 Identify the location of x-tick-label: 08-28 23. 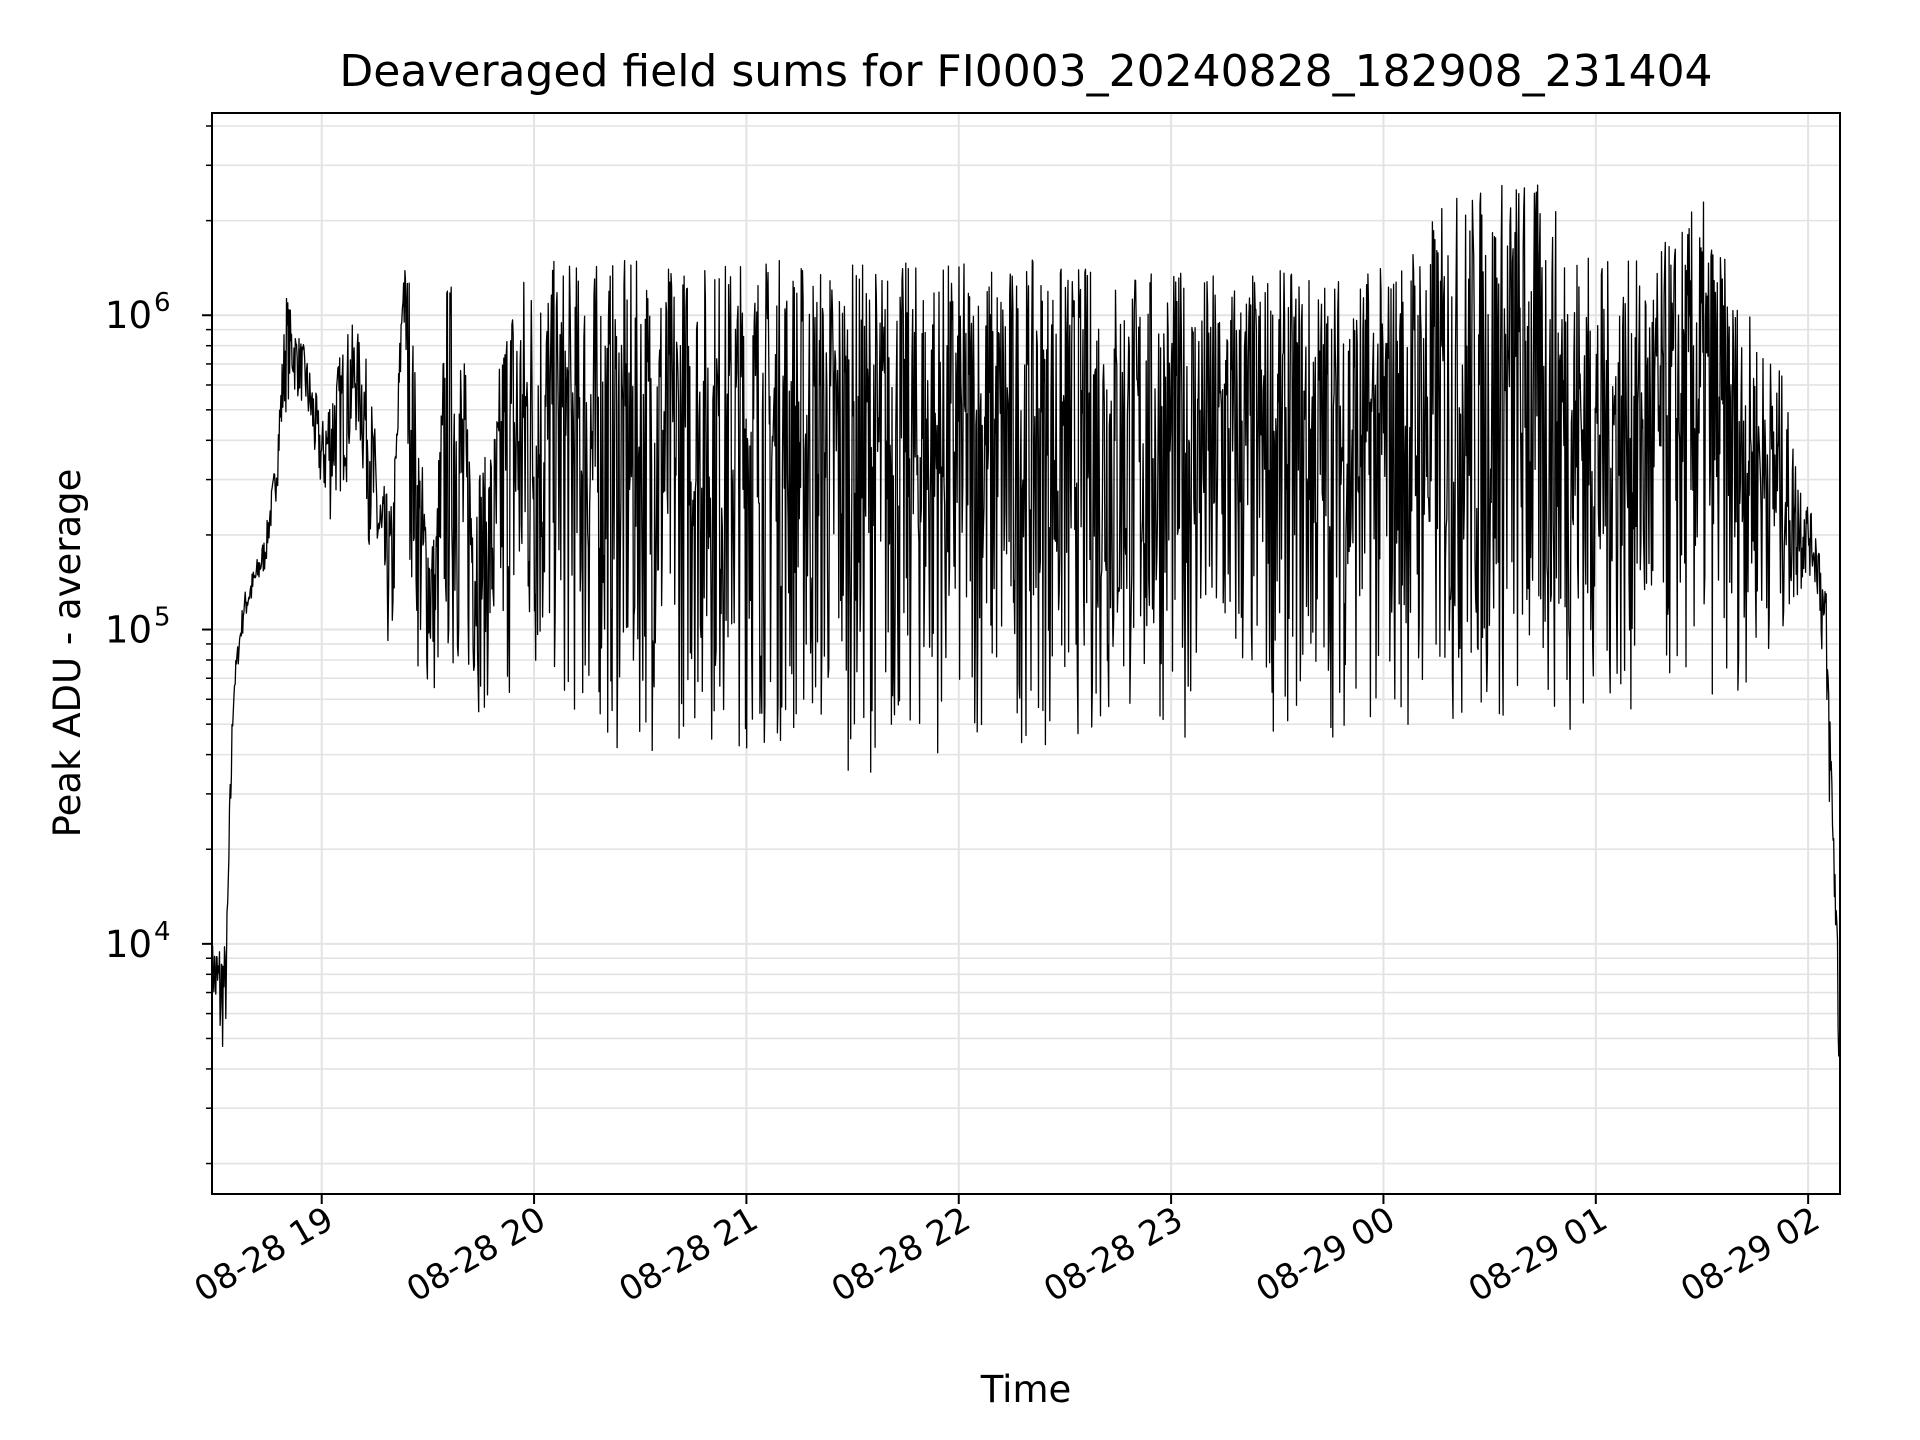
(1113, 1254).